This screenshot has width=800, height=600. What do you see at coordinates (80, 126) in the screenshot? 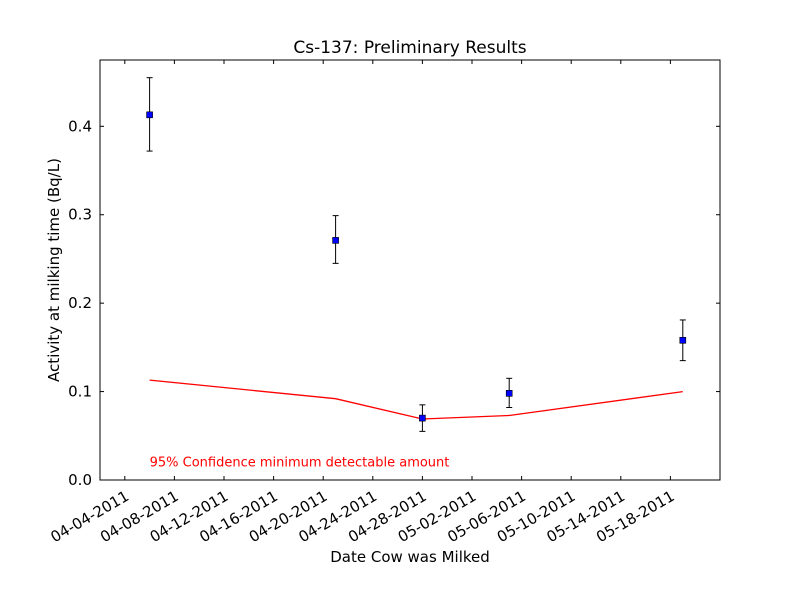
I see `y-tick-label: 0.4` at bounding box center [80, 126].